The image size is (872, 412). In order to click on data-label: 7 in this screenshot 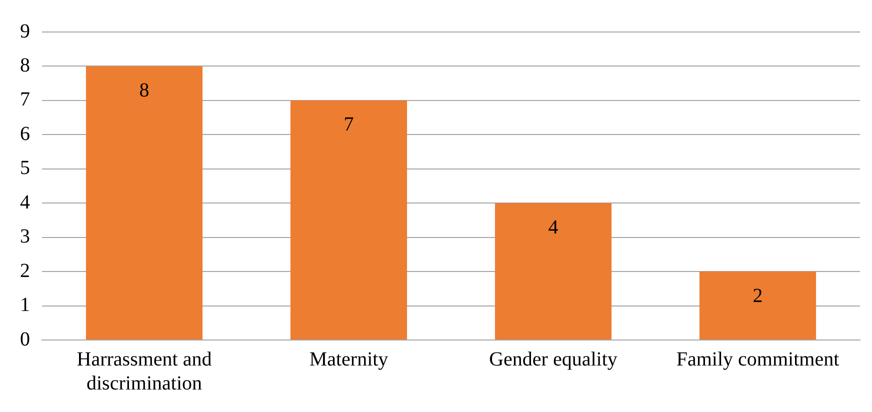, I will do `click(349, 125)`.